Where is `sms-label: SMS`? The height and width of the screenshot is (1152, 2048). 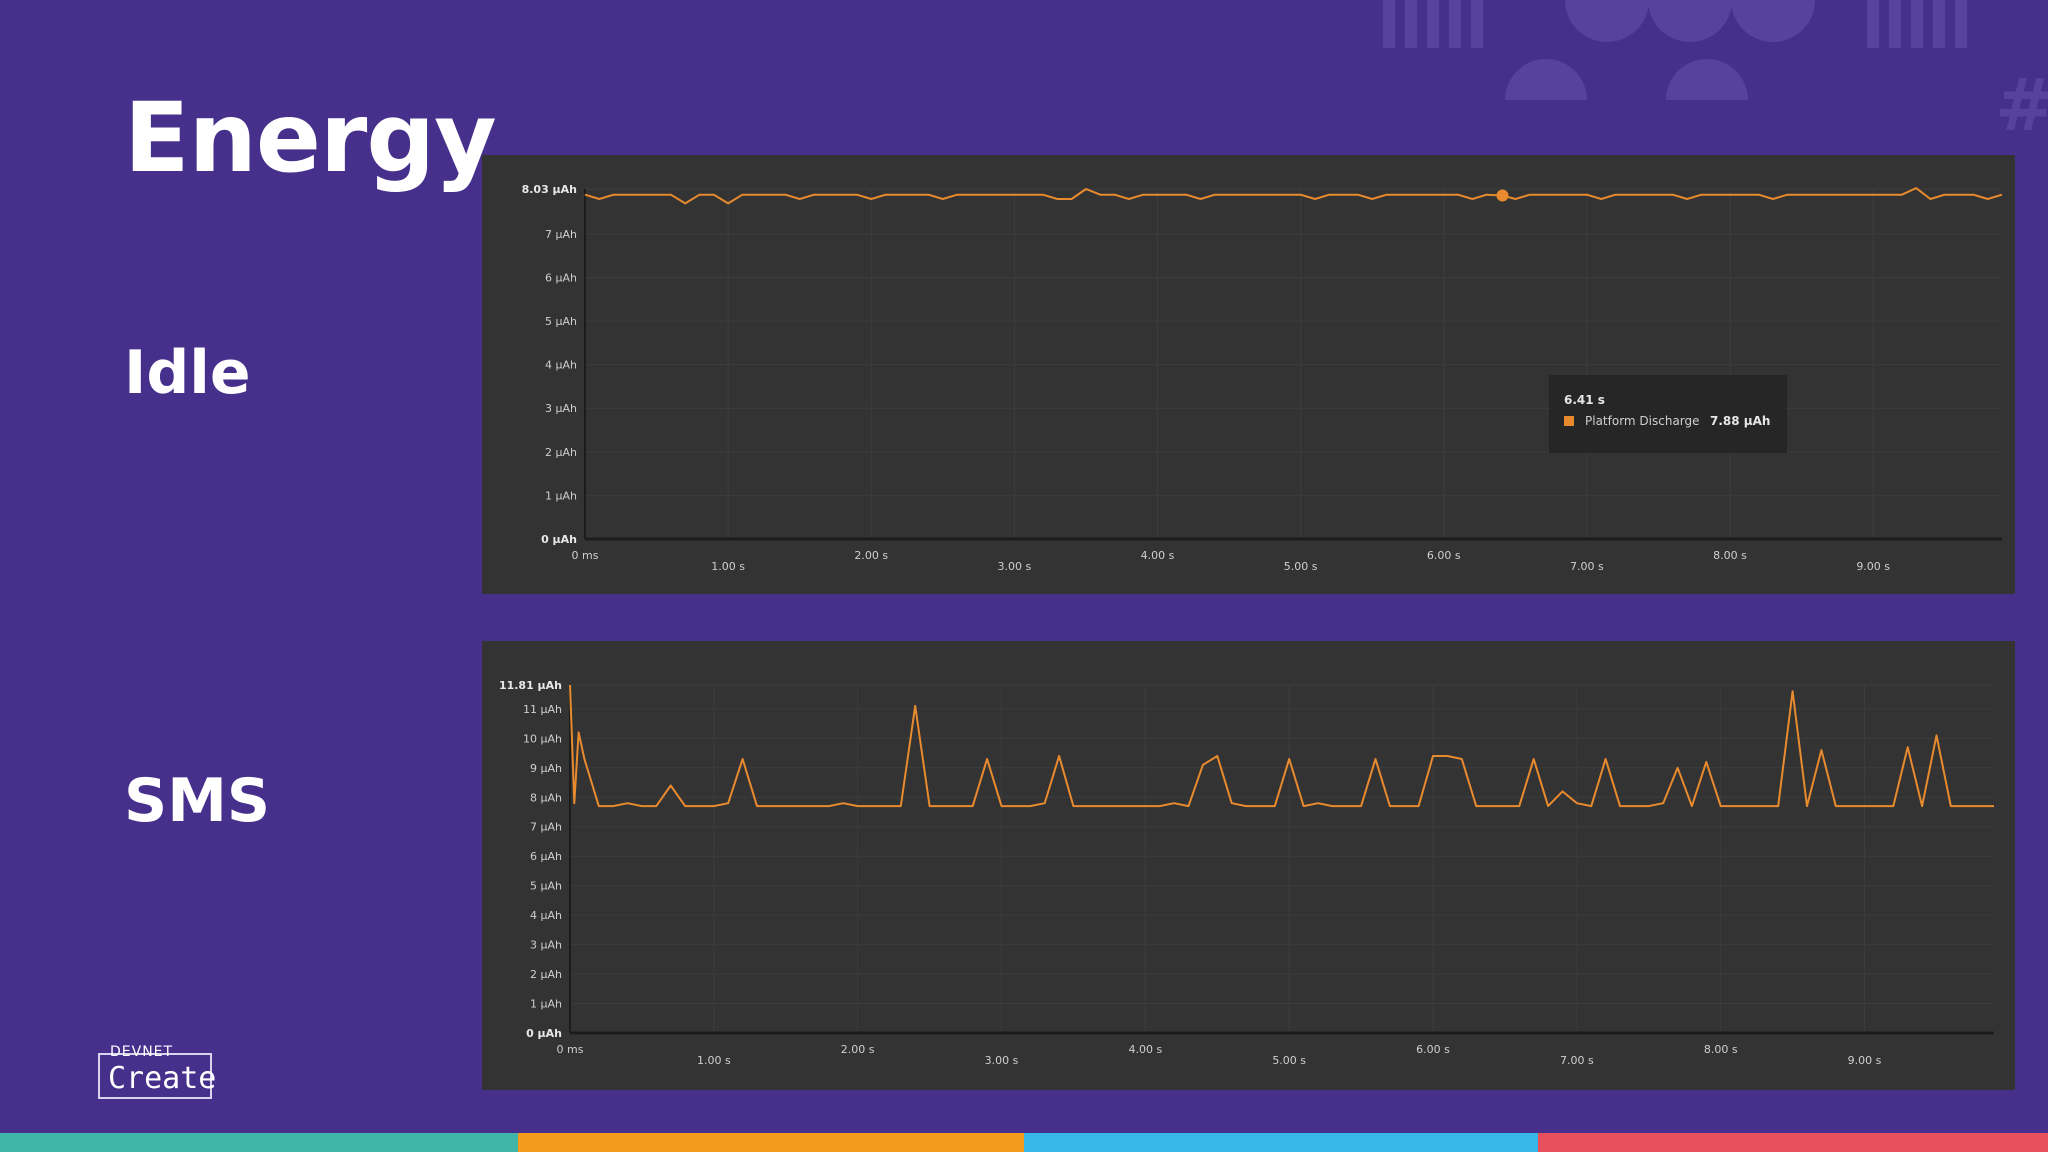
sms-label: SMS is located at coordinates (197, 801).